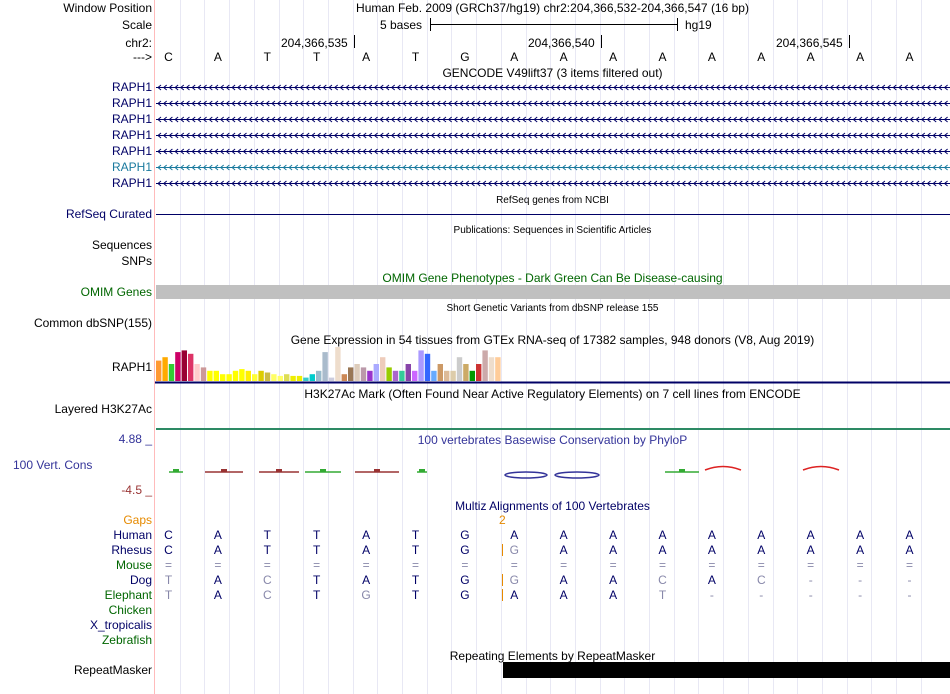 Image resolution: width=950 pixels, height=694 pixels. Describe the element at coordinates (116, 292) in the screenshot. I see `omim-track-label: OMIM Genes` at that location.